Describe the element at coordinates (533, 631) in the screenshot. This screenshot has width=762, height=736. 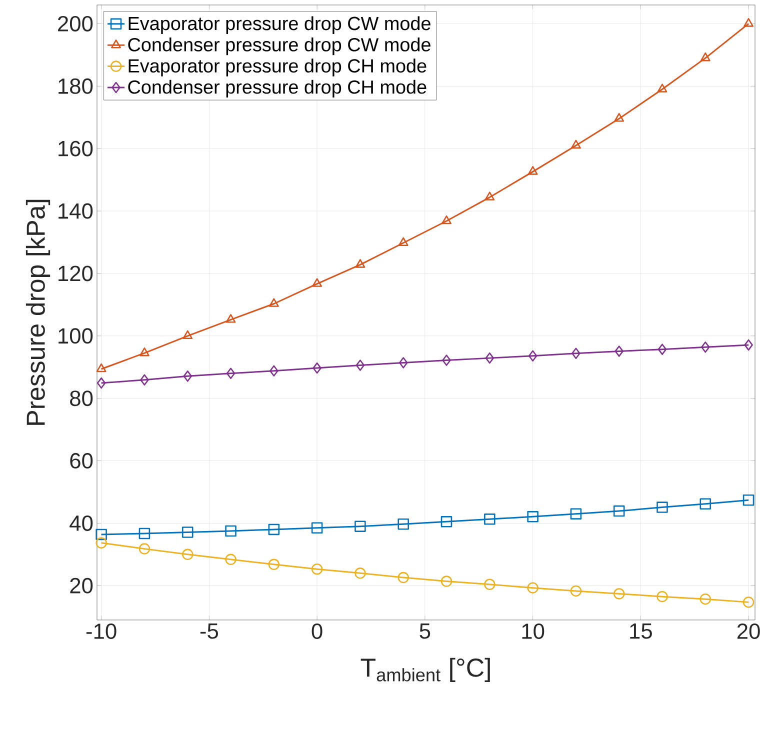
I see `x-tick-label: 10` at that location.